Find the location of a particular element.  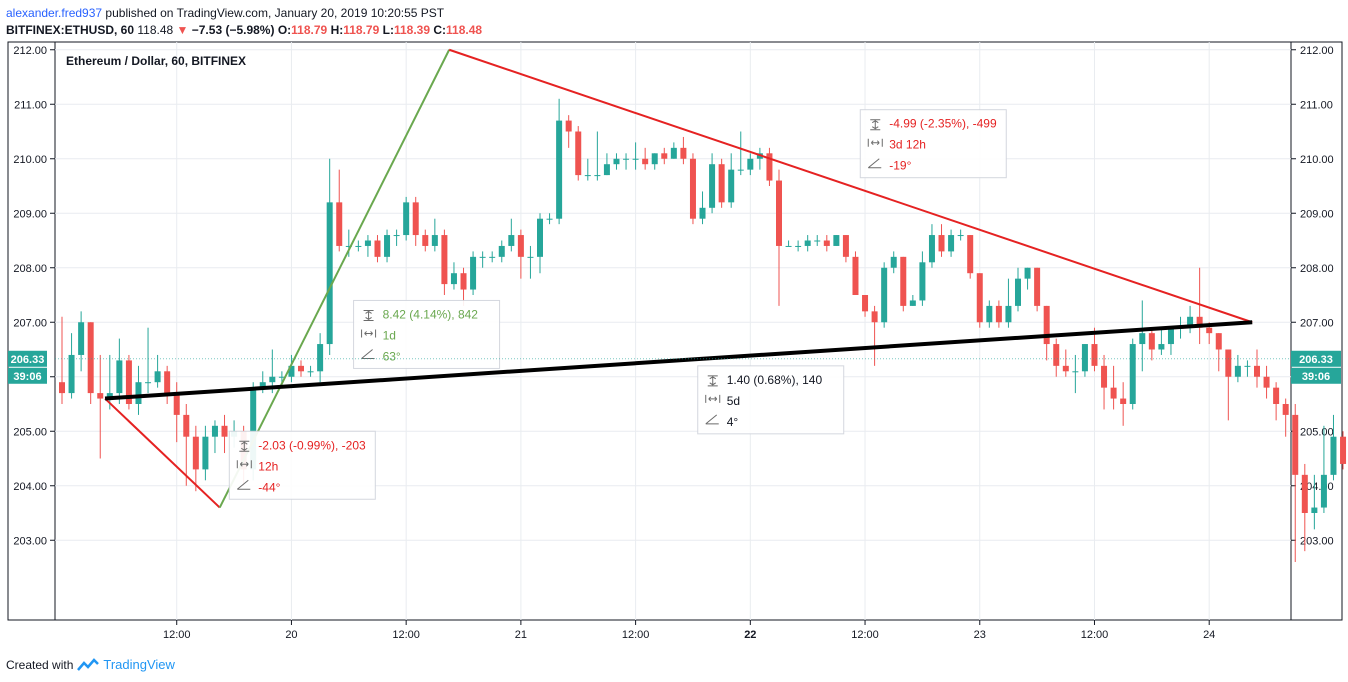

tradingview-brand: TradingView is located at coordinates (139, 664).